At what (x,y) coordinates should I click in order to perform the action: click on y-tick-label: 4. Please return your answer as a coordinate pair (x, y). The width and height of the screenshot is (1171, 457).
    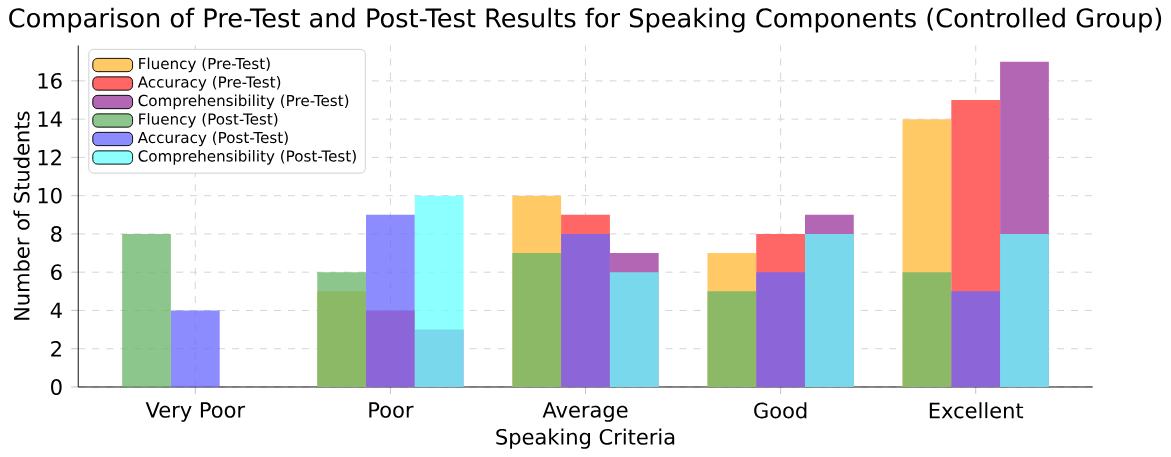
    Looking at the image, I should click on (56, 311).